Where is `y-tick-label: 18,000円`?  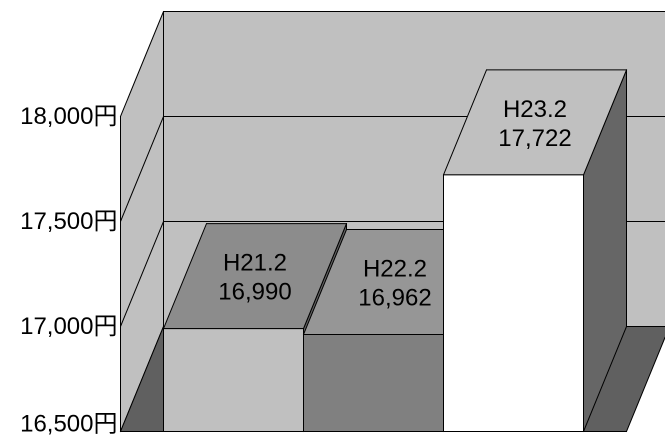 y-tick-label: 18,000円 is located at coordinates (68, 116).